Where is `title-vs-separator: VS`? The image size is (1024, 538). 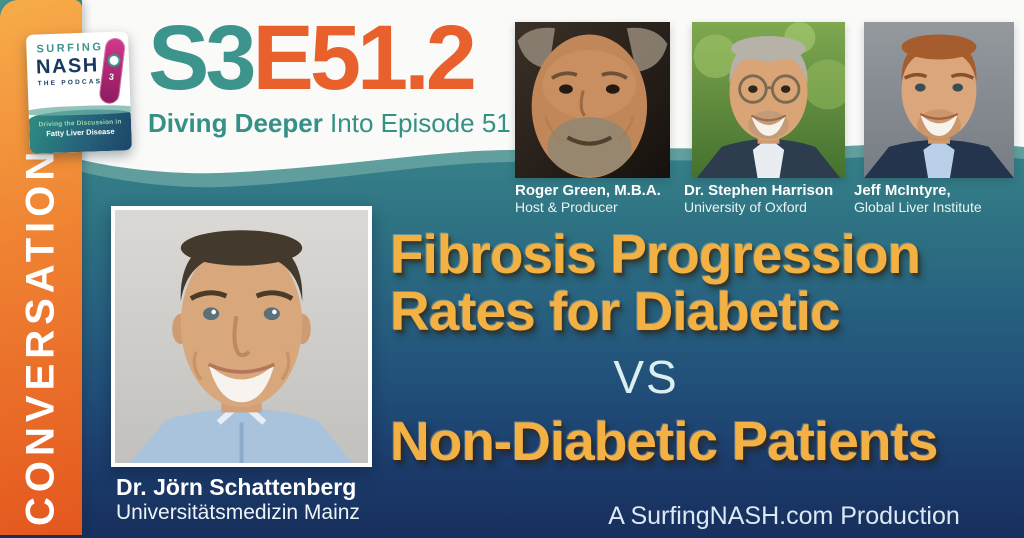
title-vs-separator: VS is located at coordinates (646, 377).